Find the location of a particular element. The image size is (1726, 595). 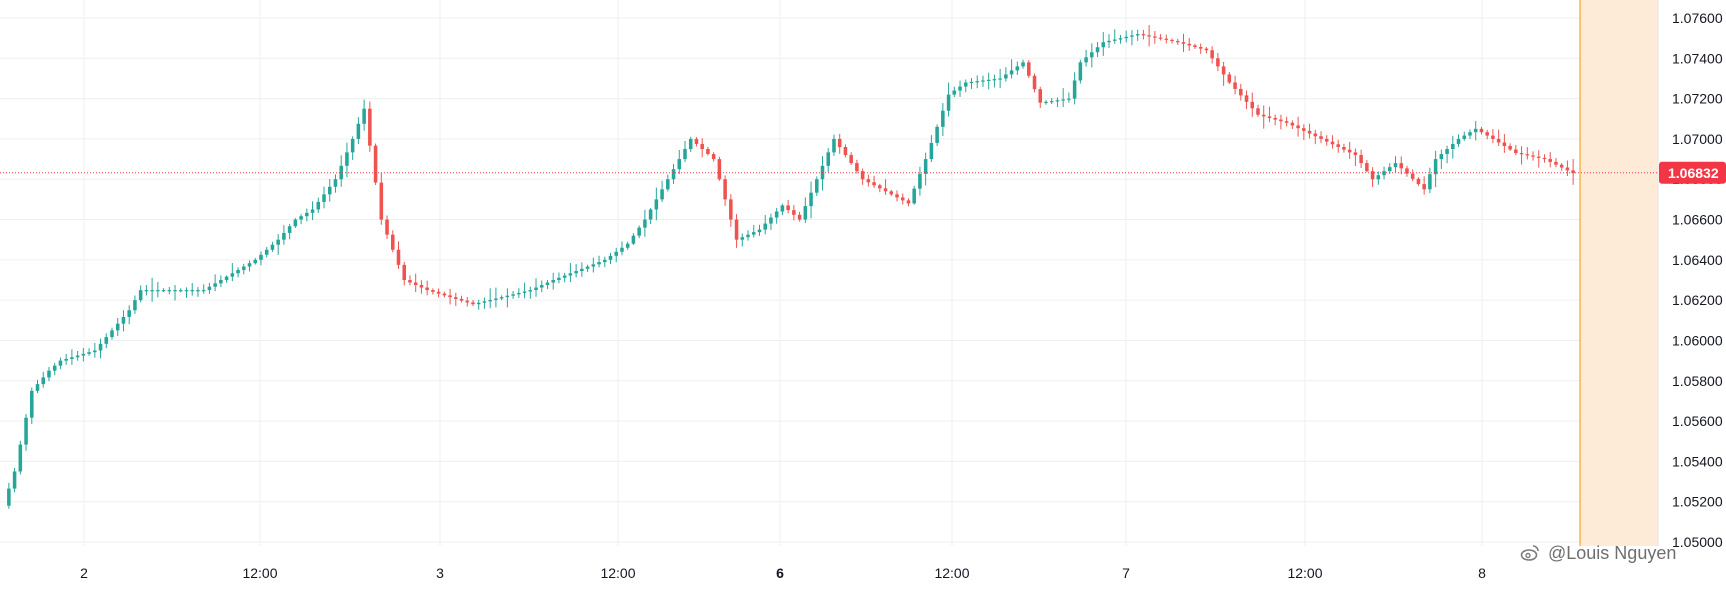

weibo-icon is located at coordinates (1529, 553).